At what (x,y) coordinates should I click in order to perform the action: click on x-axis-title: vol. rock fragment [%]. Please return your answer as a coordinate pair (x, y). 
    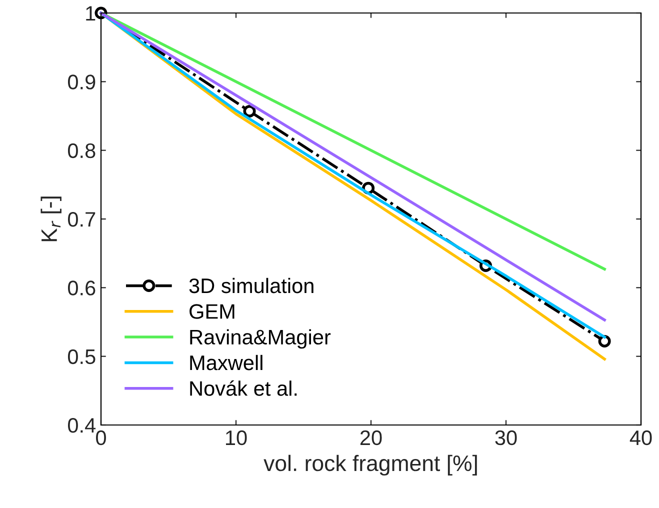
    Looking at the image, I should click on (370, 465).